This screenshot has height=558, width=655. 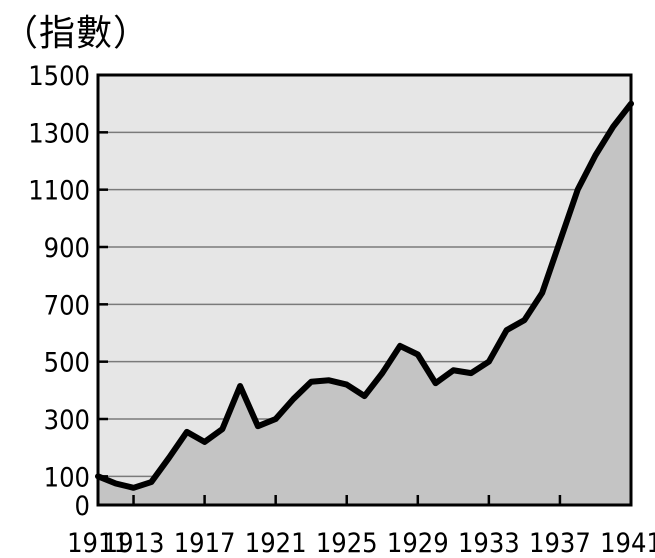 What do you see at coordinates (82, 506) in the screenshot?
I see `y-tick-label: 0` at bounding box center [82, 506].